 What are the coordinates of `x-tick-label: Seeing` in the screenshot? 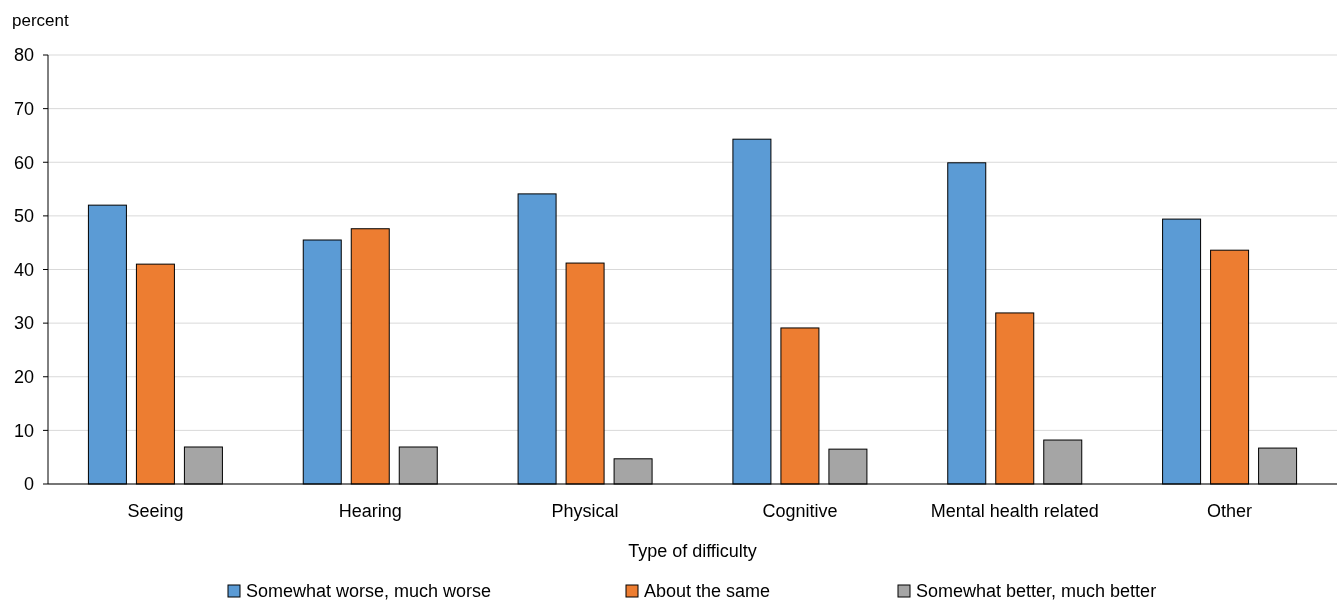 It's located at (155, 511).